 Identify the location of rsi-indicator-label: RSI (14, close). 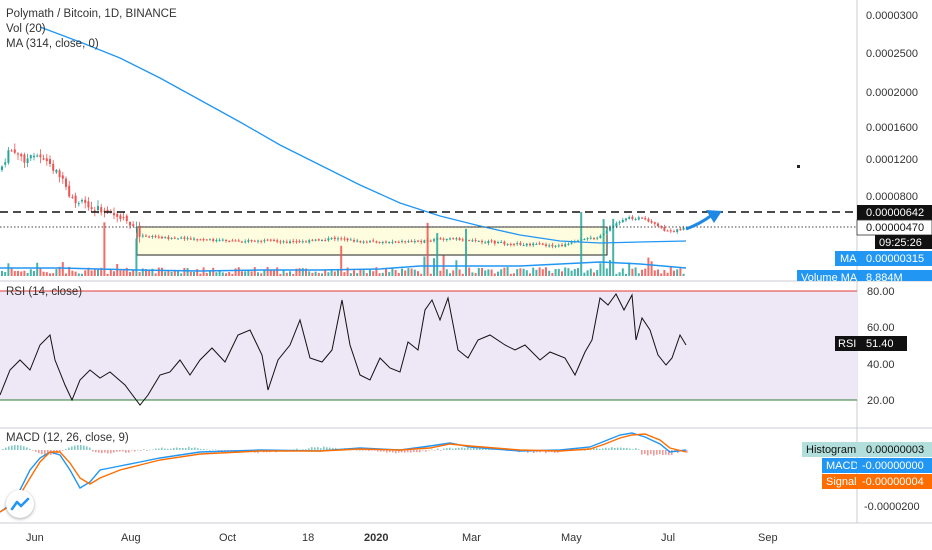
(44, 292).